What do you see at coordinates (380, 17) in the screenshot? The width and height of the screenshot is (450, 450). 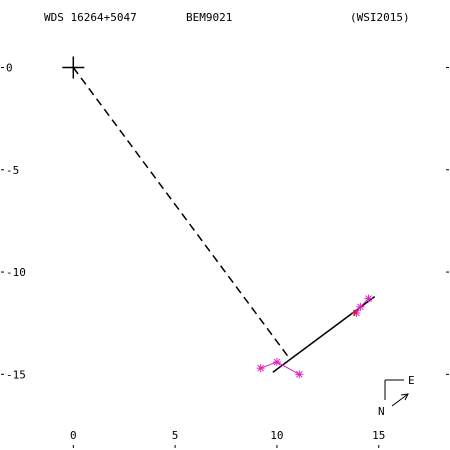 I see `header-reference: (WSI2015)` at bounding box center [380, 17].